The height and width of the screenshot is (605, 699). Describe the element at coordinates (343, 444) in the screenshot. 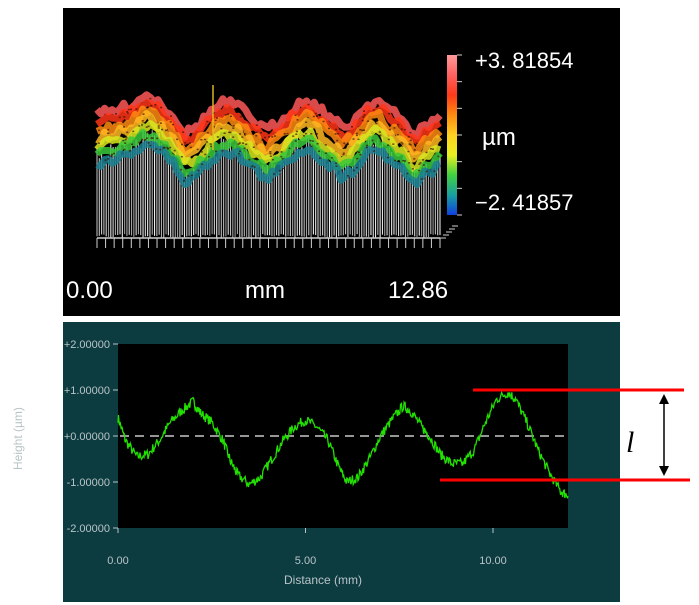

I see `profile-line` at that location.